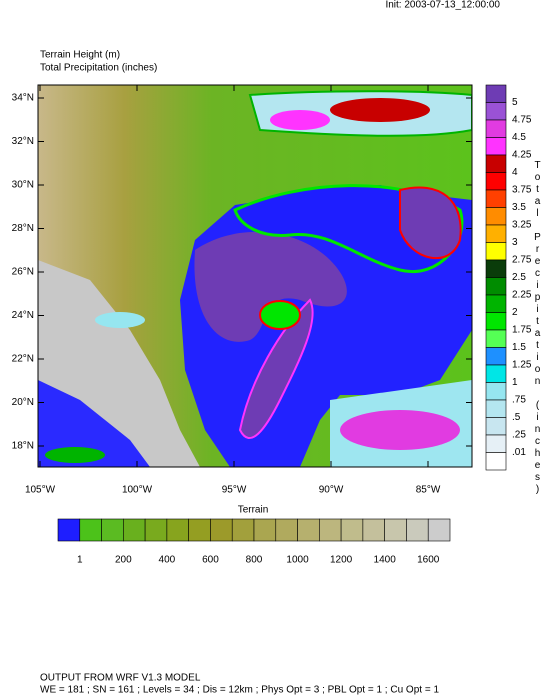 Image resolution: width=543 pixels, height=700 pixels. Describe the element at coordinates (120, 678) in the screenshot. I see `footer-line: OUTPUT FROM WRF V1.3 MODEL` at that location.